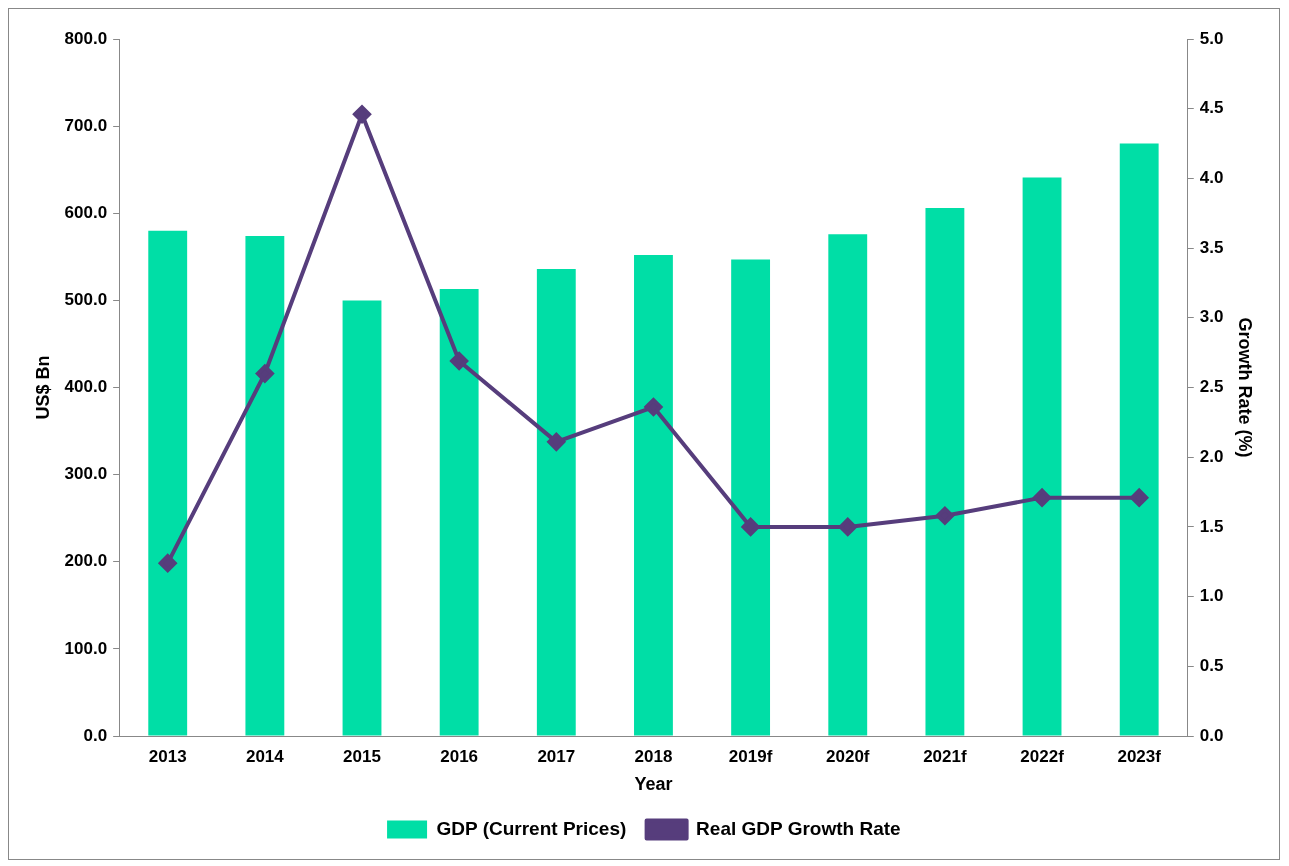  I want to click on x-tick-label: 2022f, so click(1042, 756).